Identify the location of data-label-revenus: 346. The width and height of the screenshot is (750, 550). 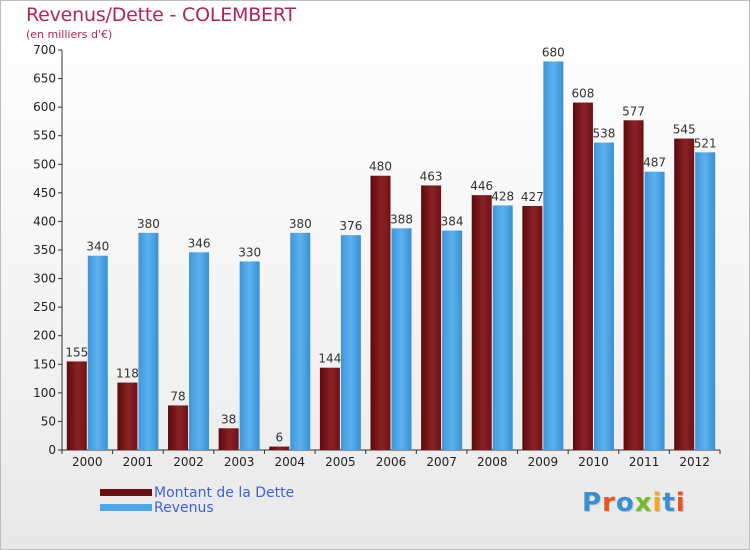
(199, 243).